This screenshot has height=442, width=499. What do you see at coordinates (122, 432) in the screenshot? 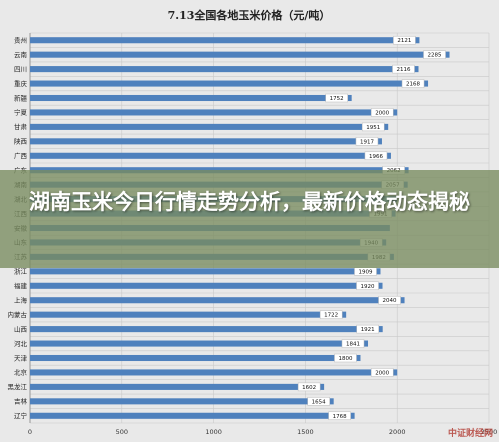
I see `x-tick-label: 500` at bounding box center [122, 432].